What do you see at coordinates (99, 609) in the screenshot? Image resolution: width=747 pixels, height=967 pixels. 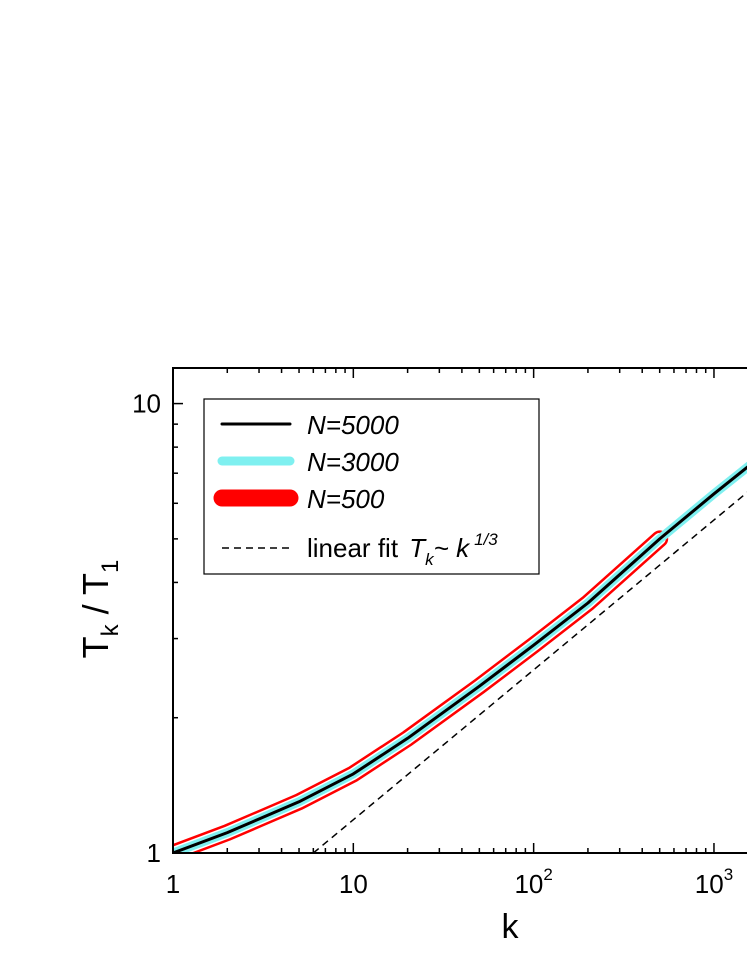 I see `y-axis-label: Tk / T1` at bounding box center [99, 609].